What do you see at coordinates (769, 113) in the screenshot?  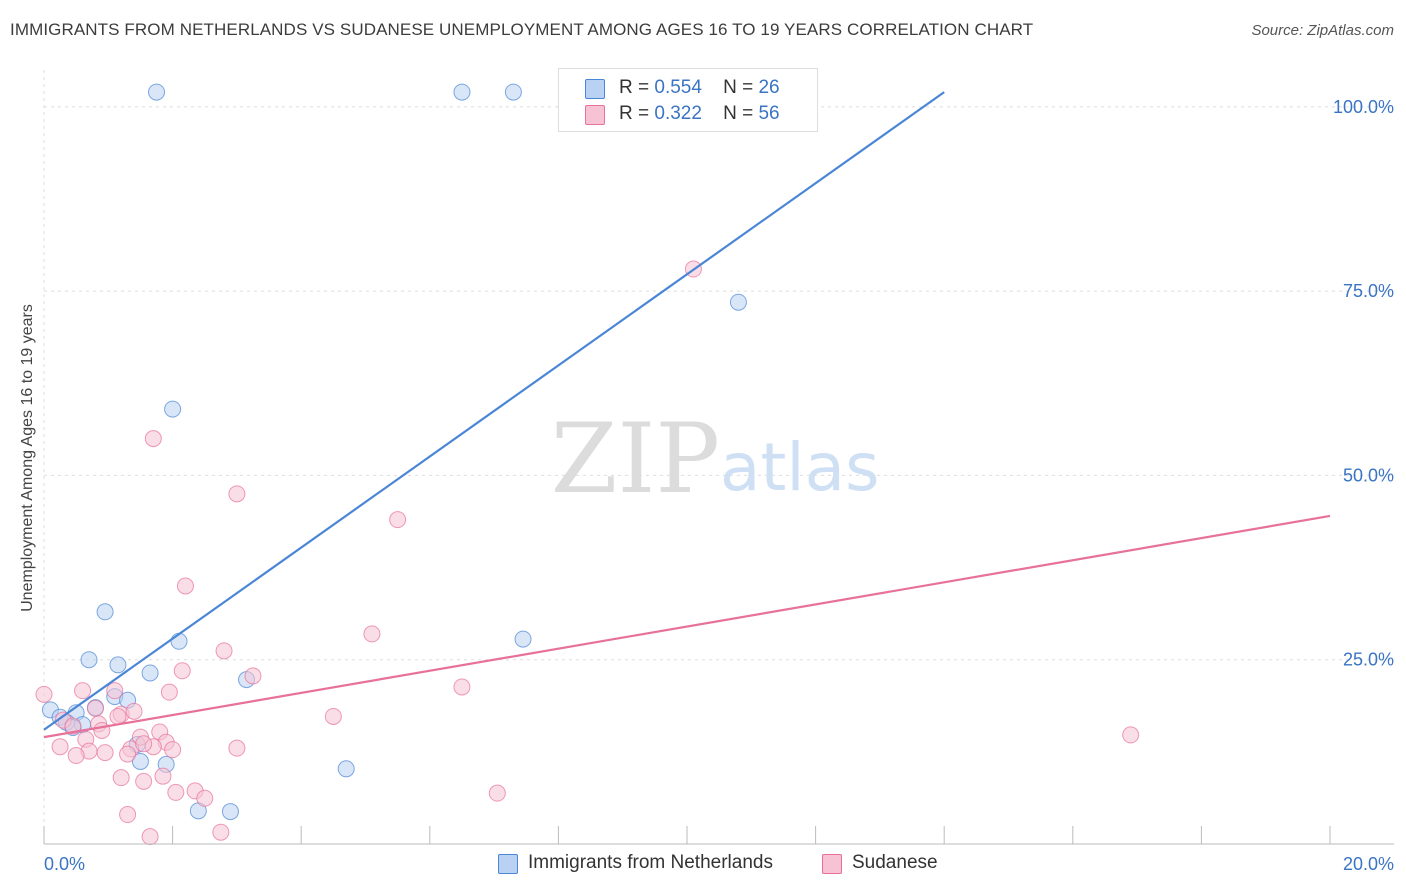 I see `n-value: 56` at bounding box center [769, 113].